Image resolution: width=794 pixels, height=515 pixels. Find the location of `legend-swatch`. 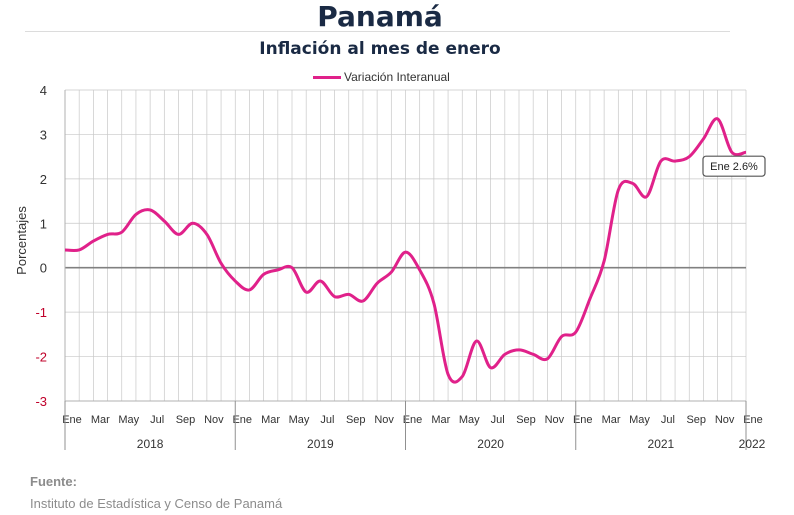

legend-swatch is located at coordinates (327, 77).